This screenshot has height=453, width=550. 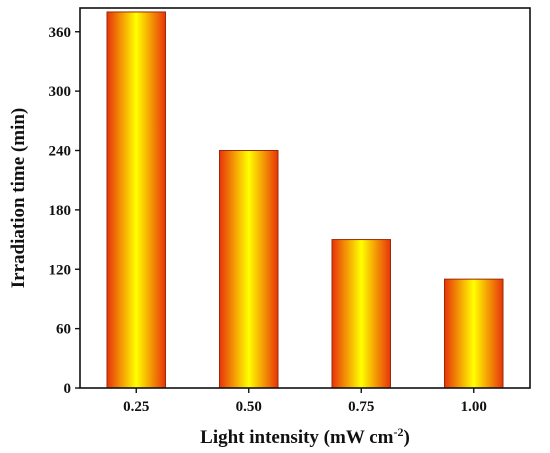 What do you see at coordinates (249, 407) in the screenshot?
I see `x-tick-label: 0.50` at bounding box center [249, 407].